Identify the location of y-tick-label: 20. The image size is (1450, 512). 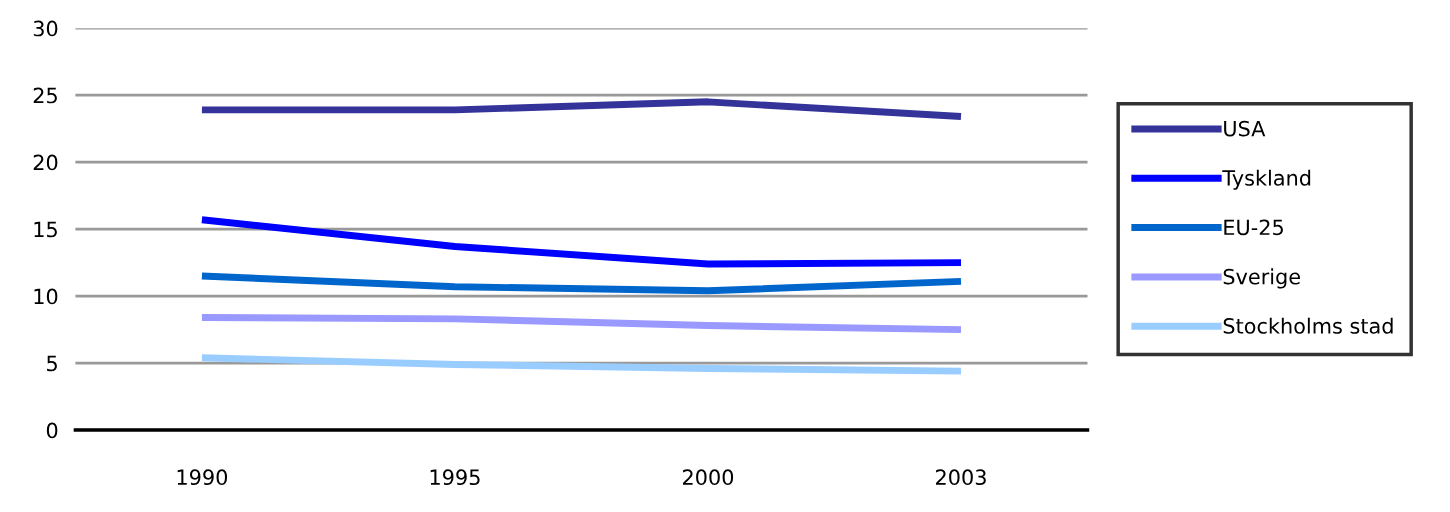
(45, 162).